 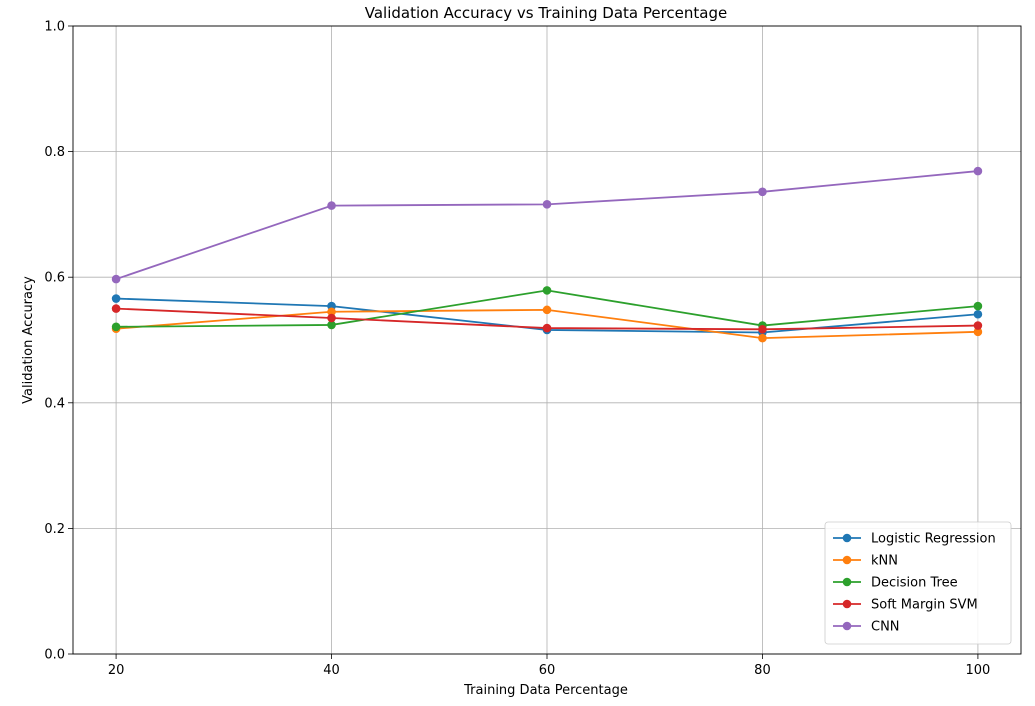 I want to click on x-tick-label: 20, so click(x=116, y=670).